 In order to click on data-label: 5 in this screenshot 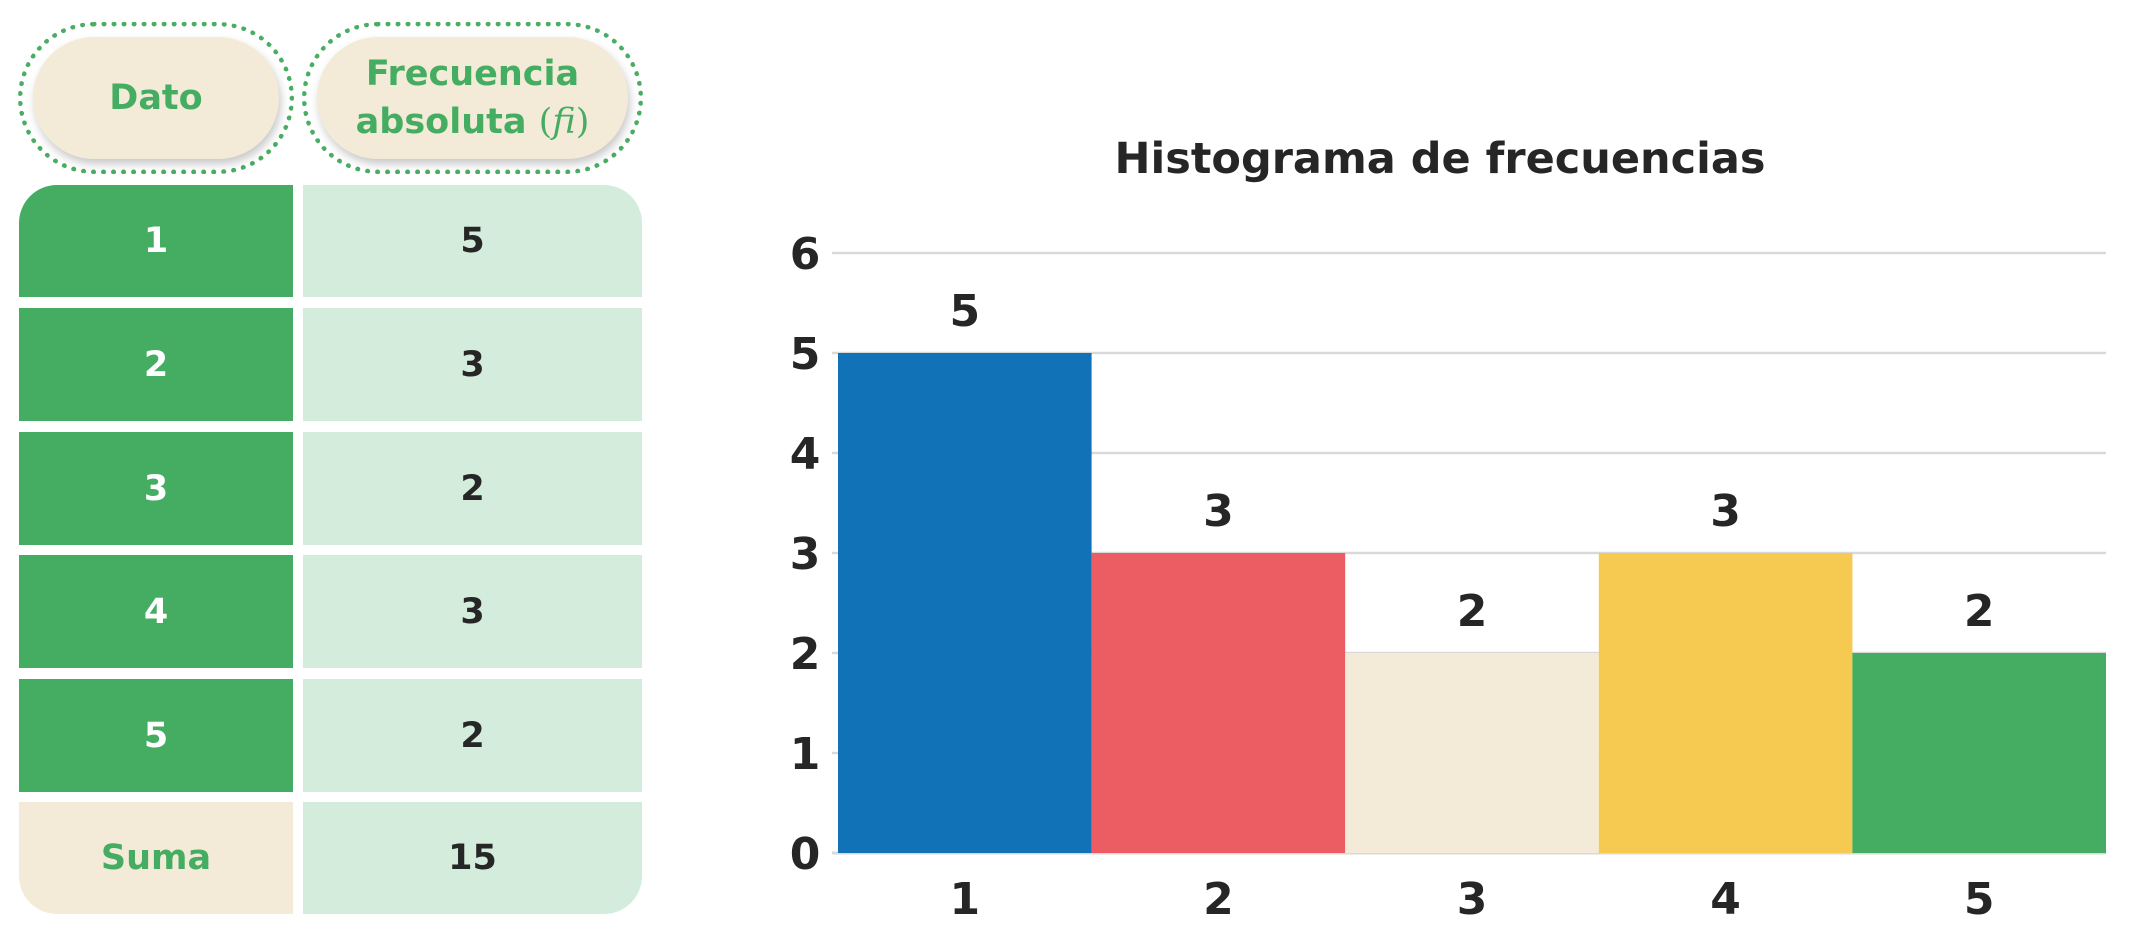, I will do `click(964, 311)`.